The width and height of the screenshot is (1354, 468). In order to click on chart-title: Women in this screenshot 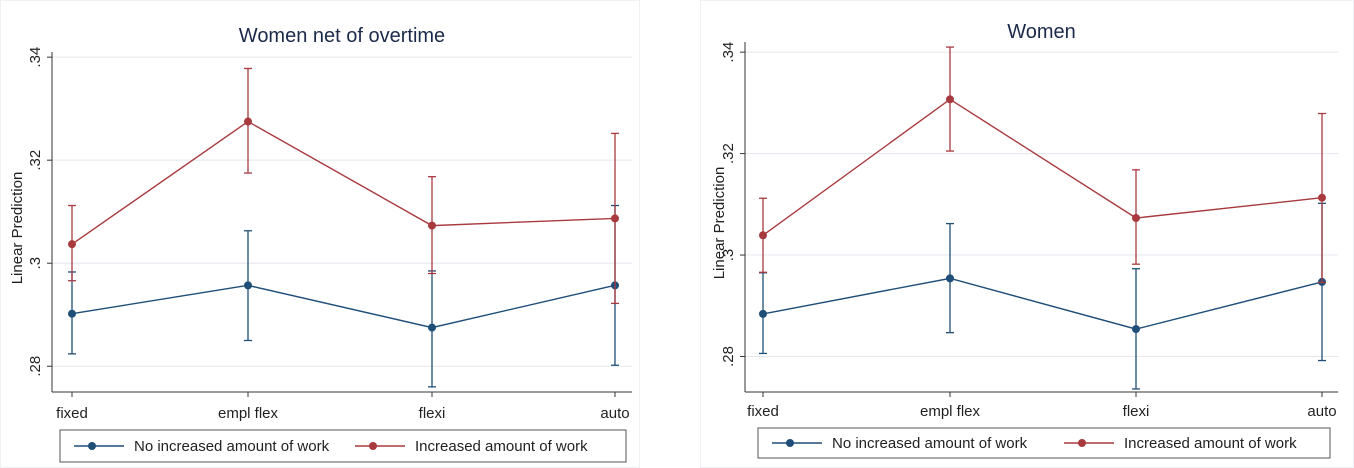, I will do `click(1041, 32)`.